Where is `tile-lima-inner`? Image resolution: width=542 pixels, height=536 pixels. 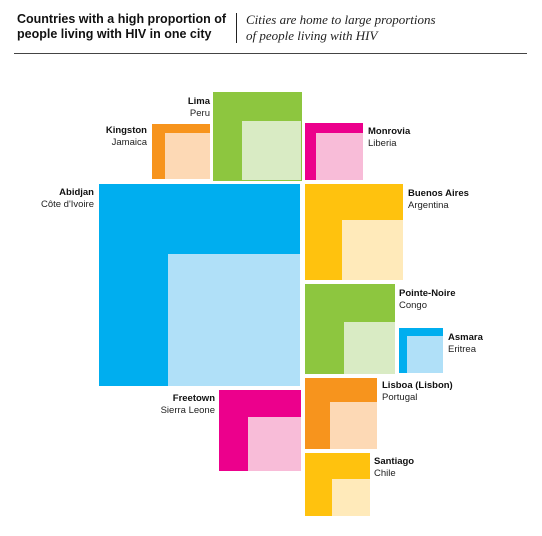 tile-lima-inner is located at coordinates (271, 150).